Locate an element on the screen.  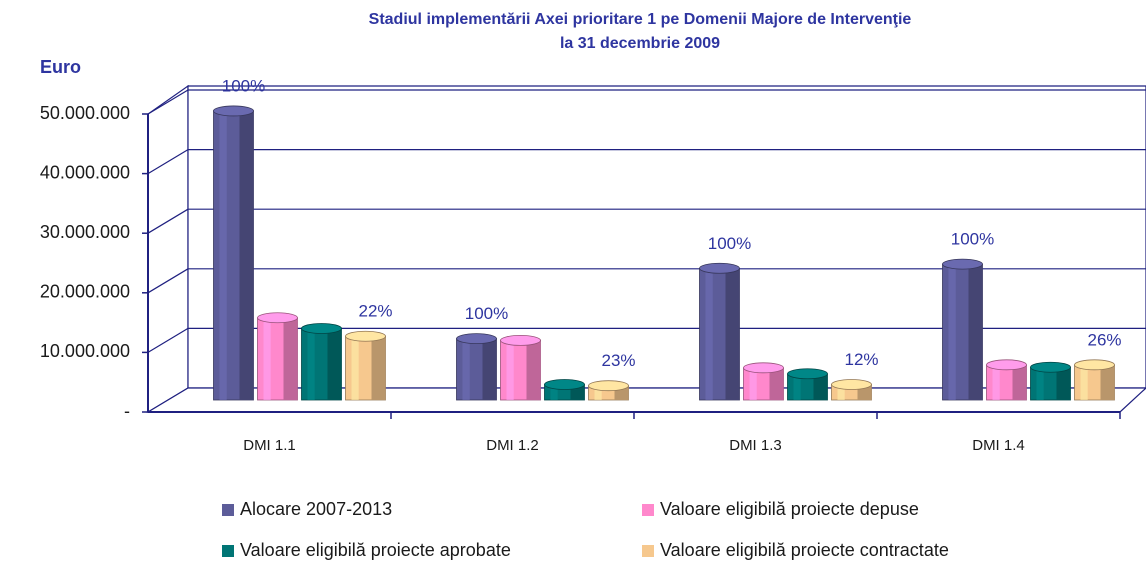
y-tick-label: 40.000.000 is located at coordinates (85, 172).